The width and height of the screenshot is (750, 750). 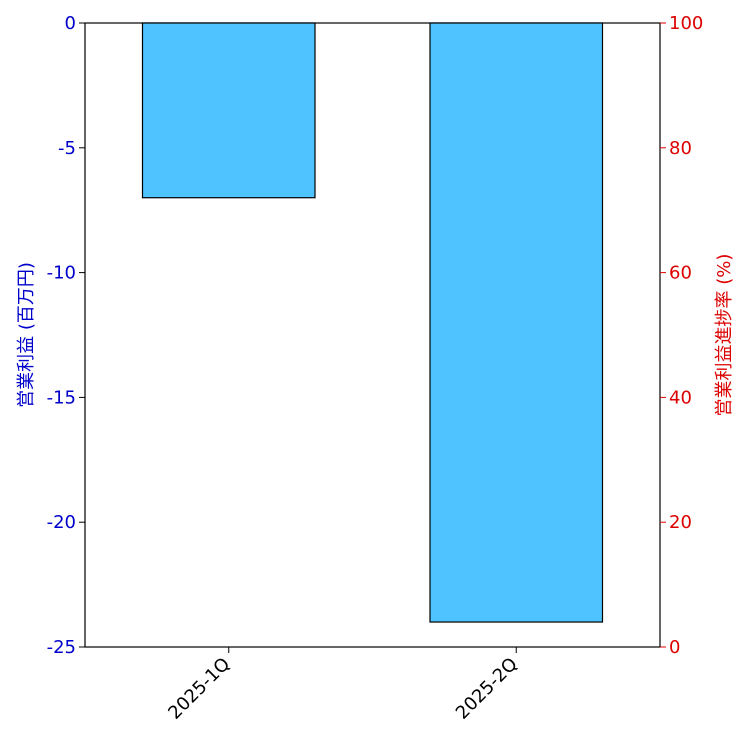 I want to click on left-axis: 0 -5 -10 -15 -20 -25, so click(x=66, y=335).